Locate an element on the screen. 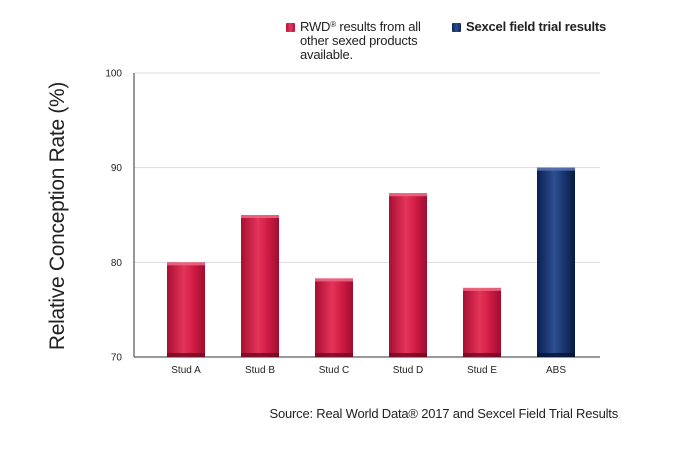  legend-item-sexcel: Sexcel field trial results is located at coordinates (529, 27).